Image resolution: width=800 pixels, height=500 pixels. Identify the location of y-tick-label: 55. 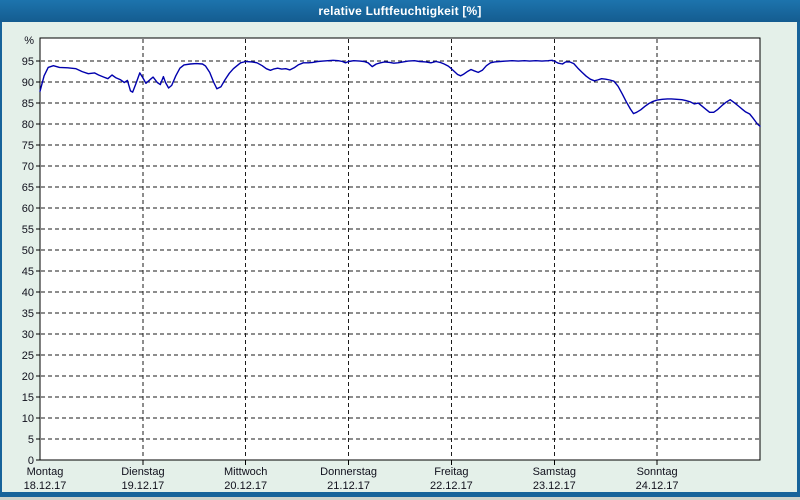
(28, 230).